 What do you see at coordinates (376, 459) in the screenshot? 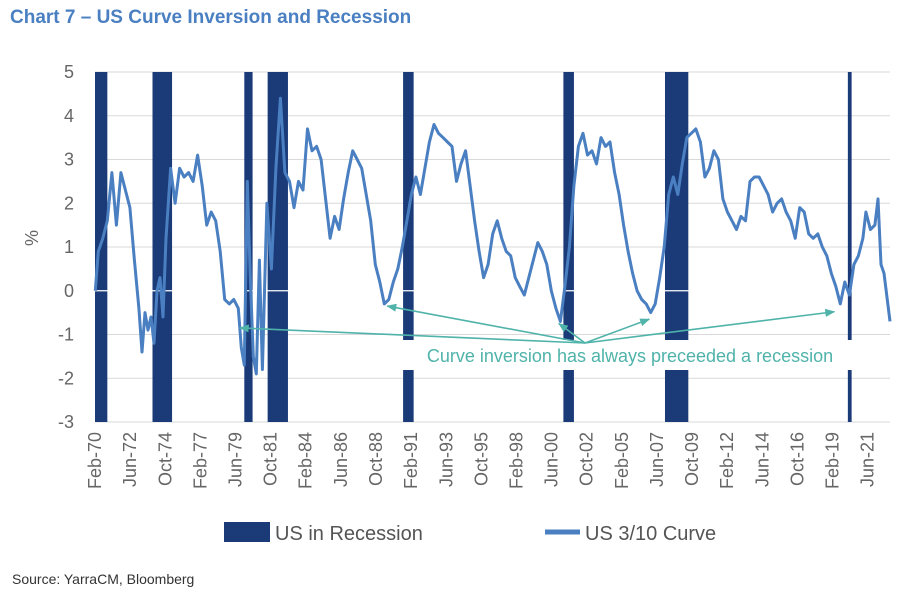
I see `x-tick-label: Oct-88` at bounding box center [376, 459].